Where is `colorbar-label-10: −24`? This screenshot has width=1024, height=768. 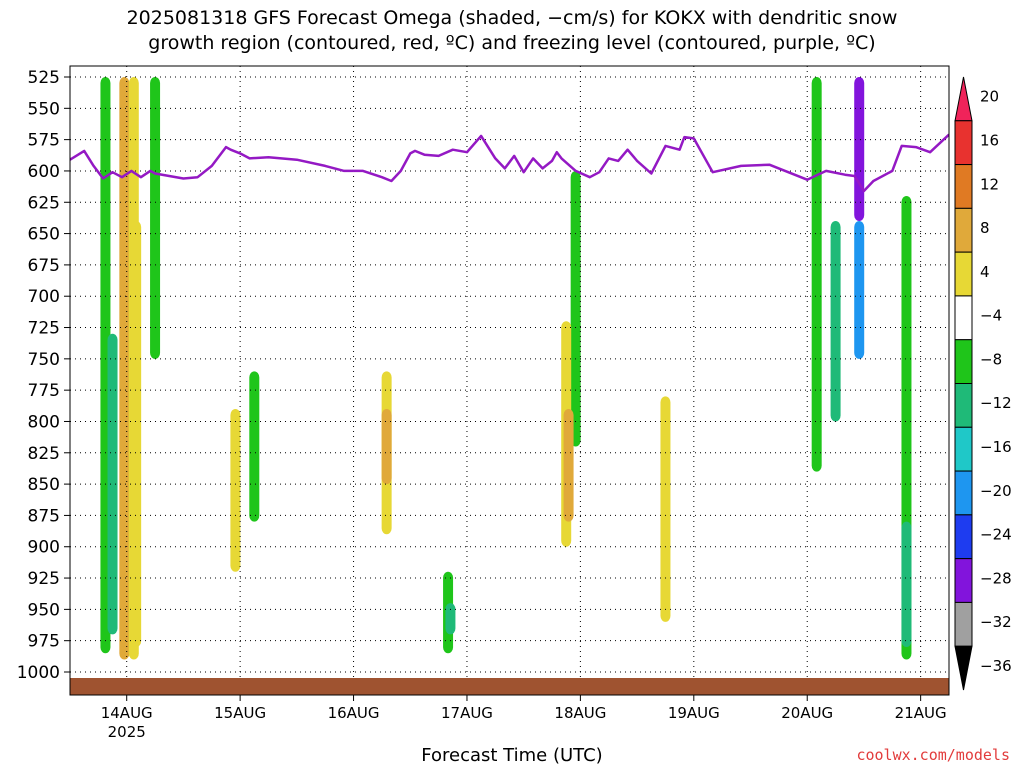
colorbar-label-10: −24 is located at coordinates (996, 535).